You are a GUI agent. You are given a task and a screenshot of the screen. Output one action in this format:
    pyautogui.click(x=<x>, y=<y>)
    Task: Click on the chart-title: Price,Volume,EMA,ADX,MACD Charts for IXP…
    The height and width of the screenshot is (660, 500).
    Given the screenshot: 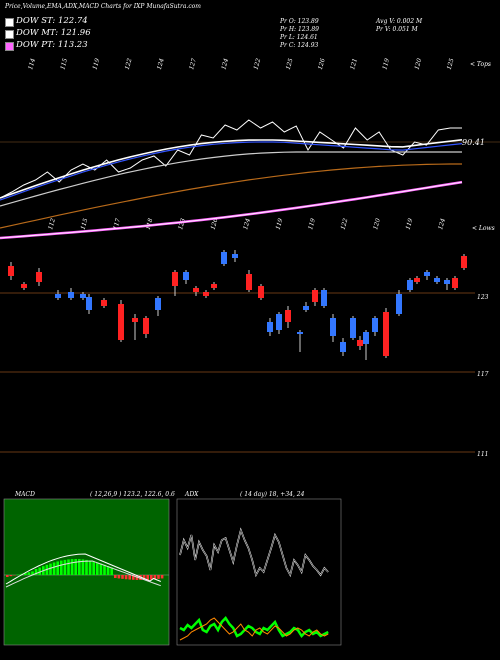 What is the action you would take?
    pyautogui.click(x=103, y=6)
    